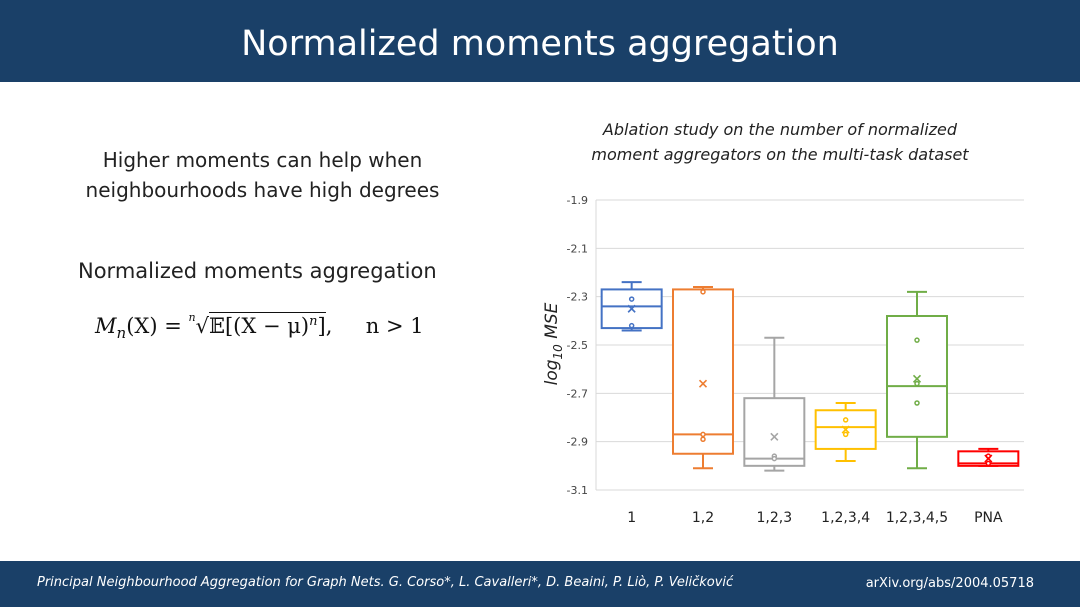  What do you see at coordinates (845, 464) in the screenshot?
I see `box-4: 1,2,3,4` at bounding box center [845, 464].